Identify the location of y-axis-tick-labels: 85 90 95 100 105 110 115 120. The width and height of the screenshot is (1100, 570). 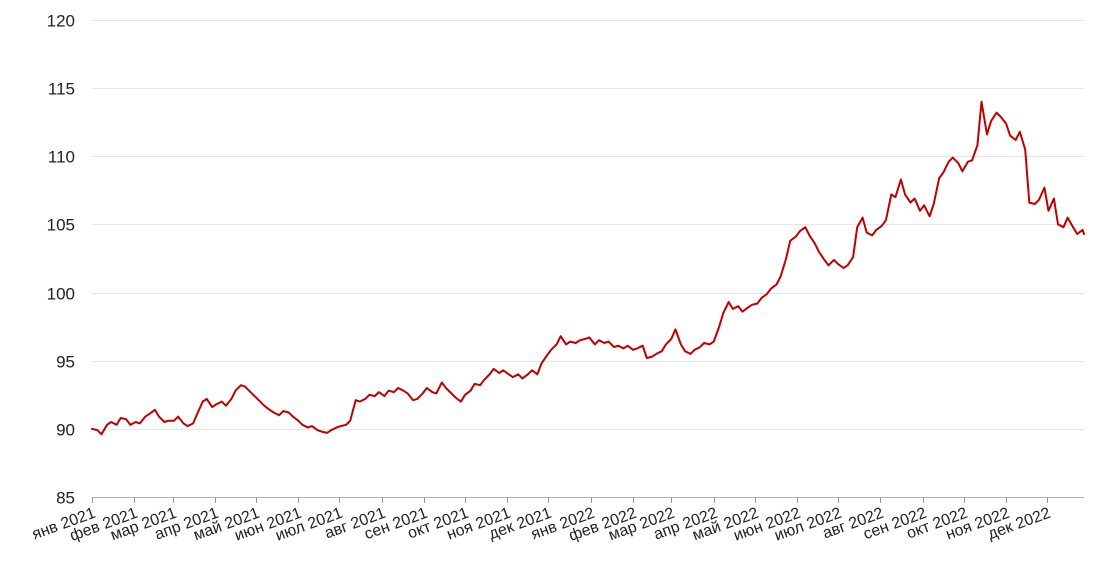
(61, 260).